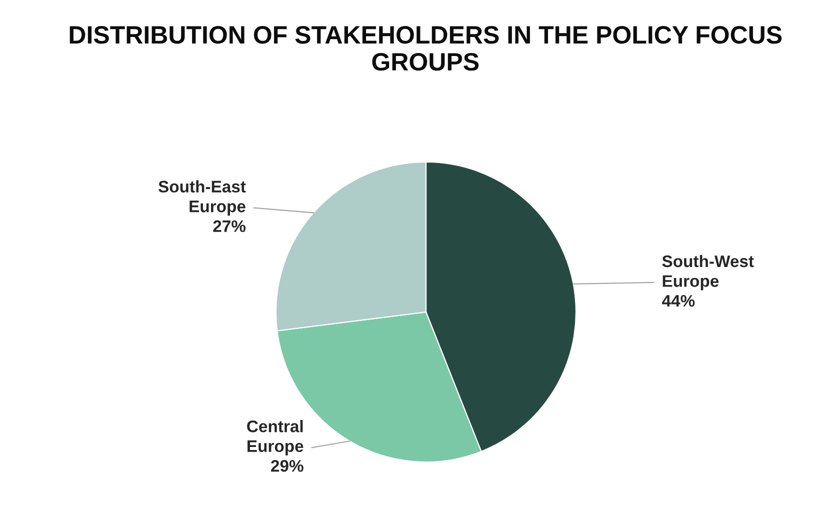 The width and height of the screenshot is (826, 505). What do you see at coordinates (202, 198) in the screenshot?
I see `slice-label: South-East Europe` at bounding box center [202, 198].